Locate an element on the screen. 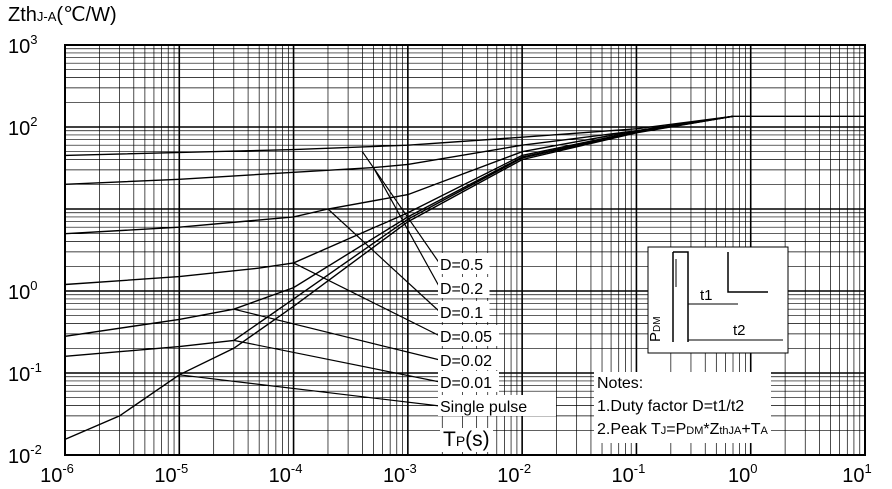 This screenshot has height=489, width=892. x-axis-label-sub: P is located at coordinates (460, 441).